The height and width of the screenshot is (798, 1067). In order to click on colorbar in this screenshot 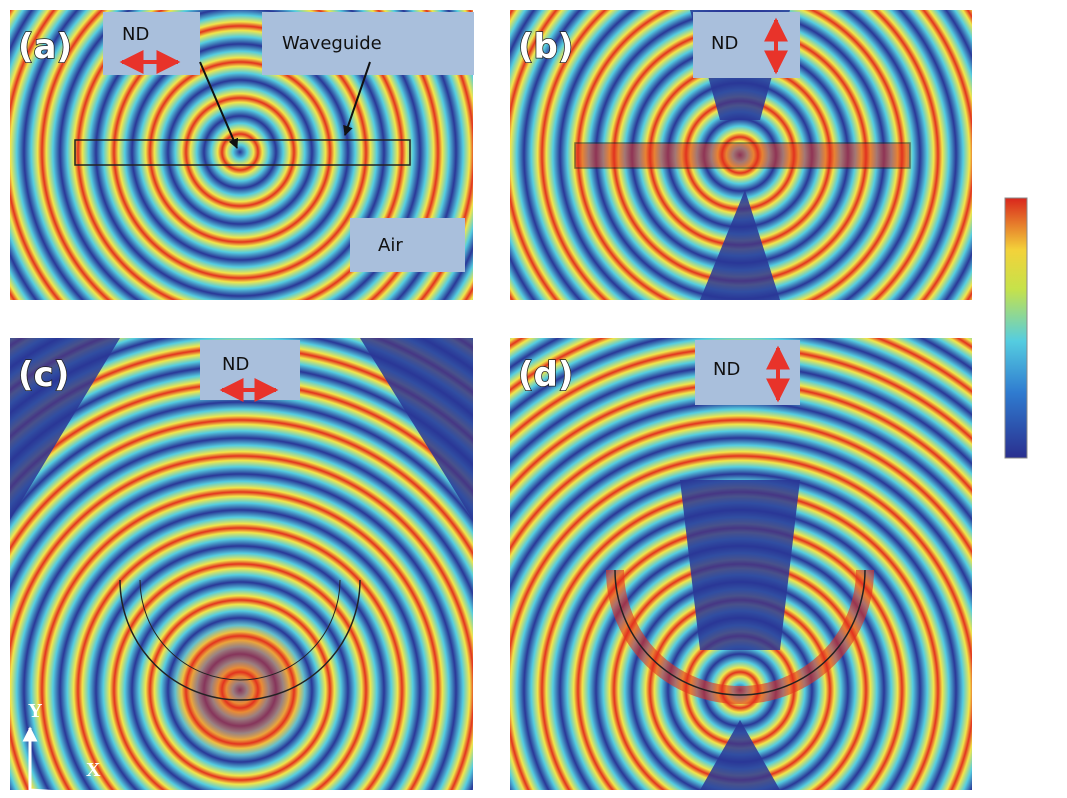, I will do `click(1016, 328)`.